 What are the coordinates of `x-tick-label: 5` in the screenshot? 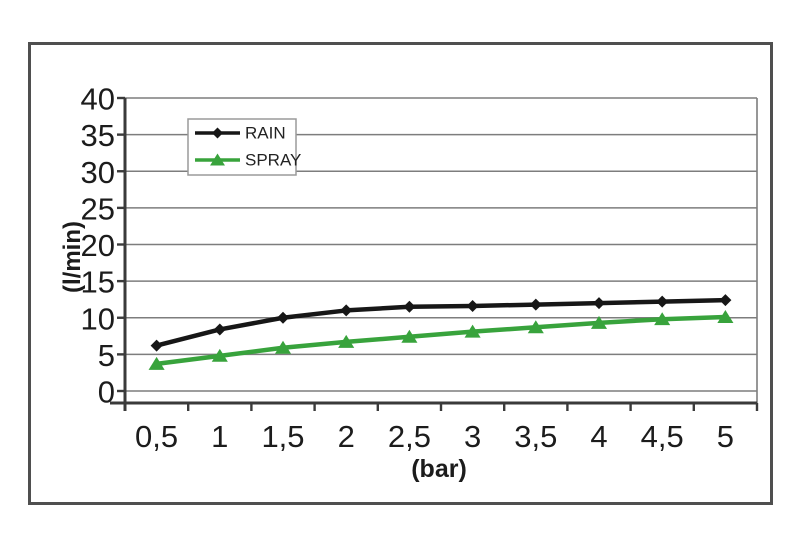 It's located at (725, 436).